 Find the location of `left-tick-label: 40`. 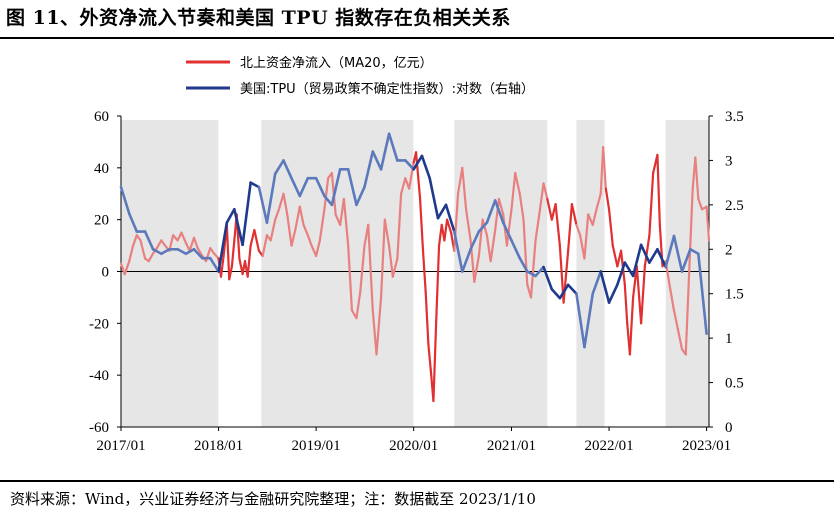

left-tick-label: 40 is located at coordinates (101, 169).